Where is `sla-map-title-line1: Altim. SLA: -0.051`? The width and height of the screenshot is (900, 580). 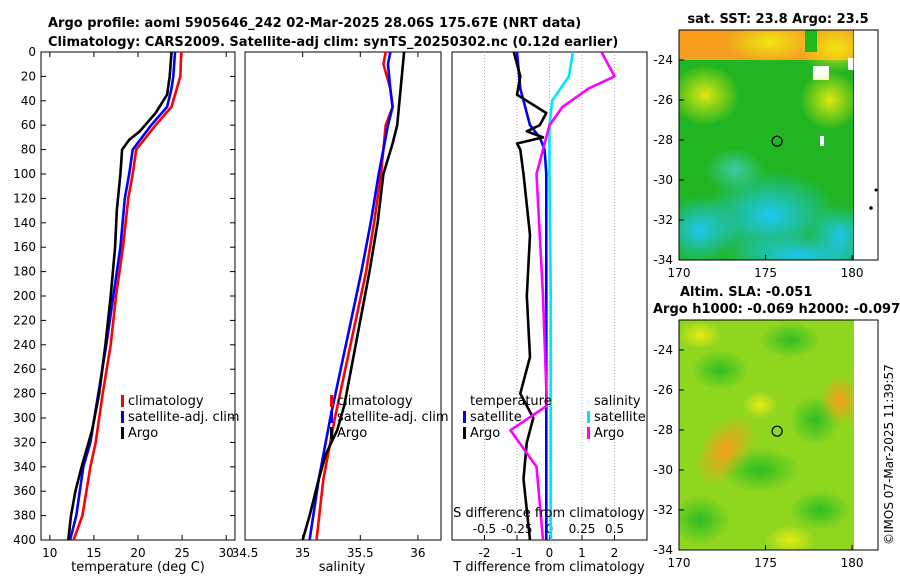 sla-map-title-line1: Altim. SLA: -0.051 is located at coordinates (746, 292).